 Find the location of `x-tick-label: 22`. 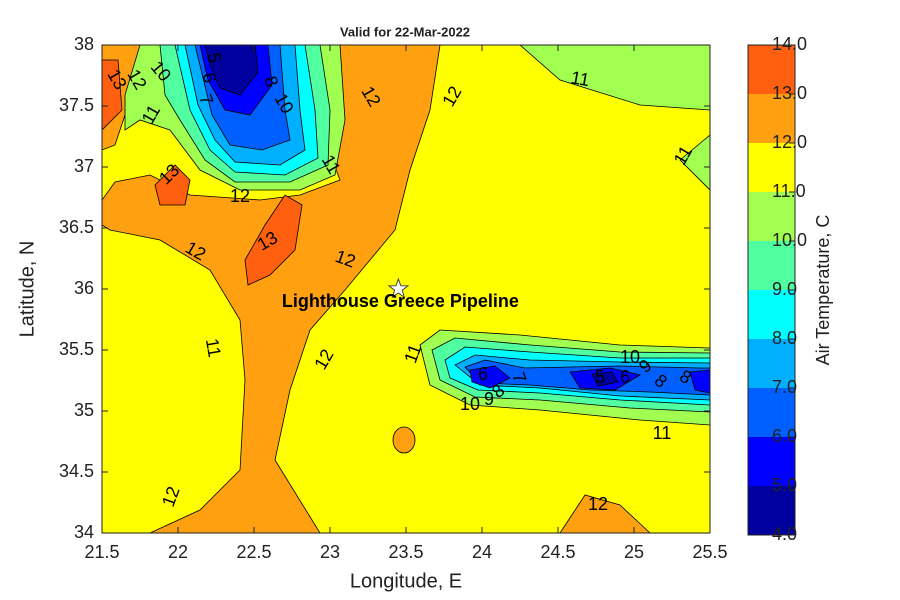

x-tick-label: 22 is located at coordinates (178, 552).